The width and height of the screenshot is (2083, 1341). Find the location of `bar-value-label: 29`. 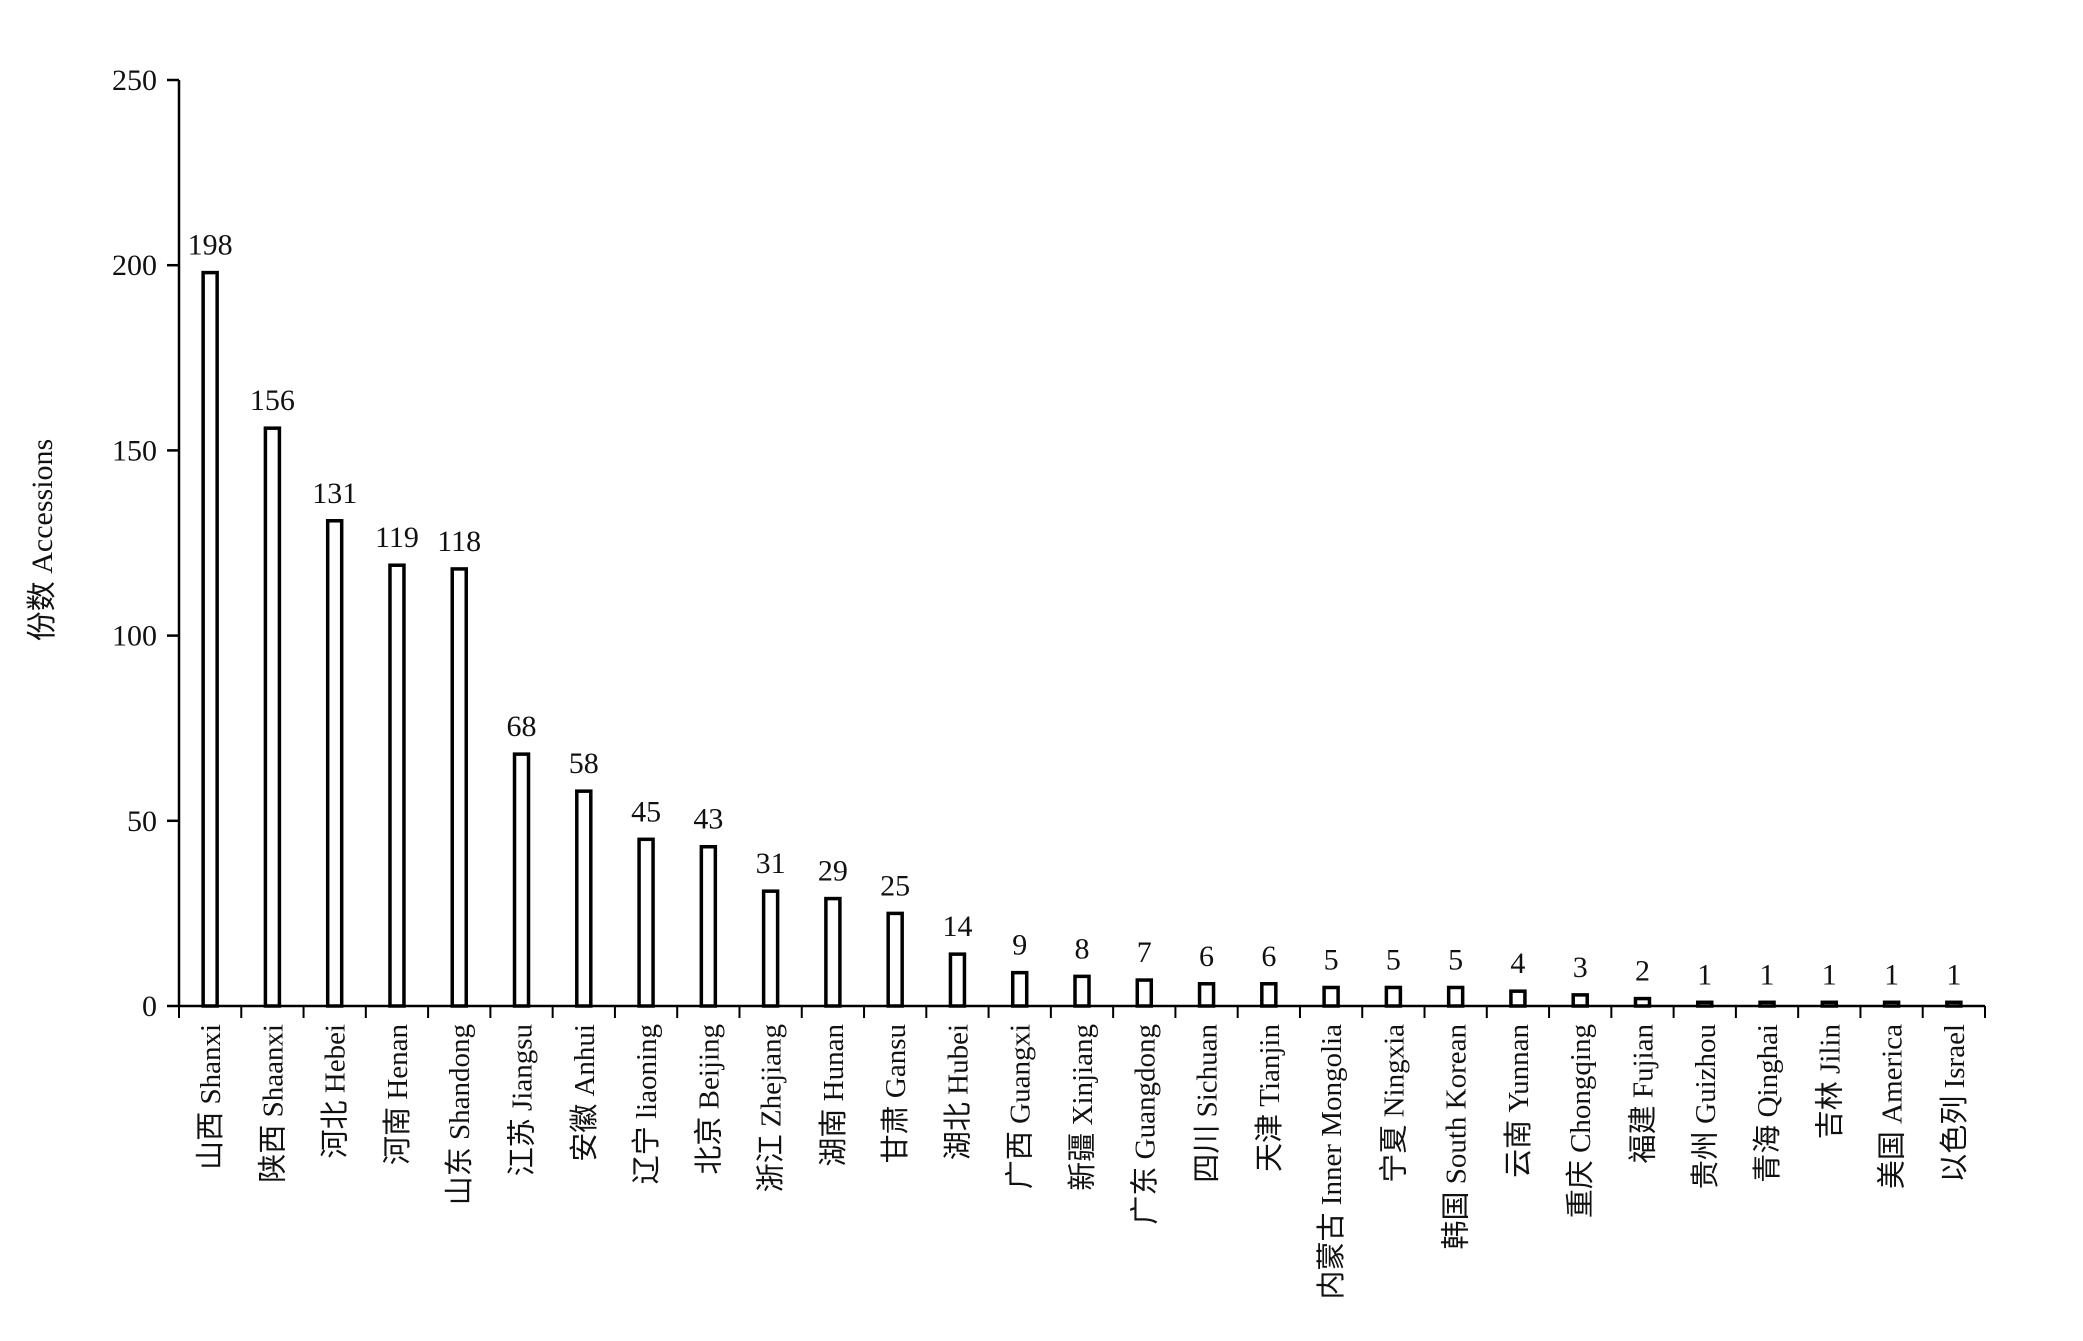

bar-value-label: 29 is located at coordinates (833, 871).